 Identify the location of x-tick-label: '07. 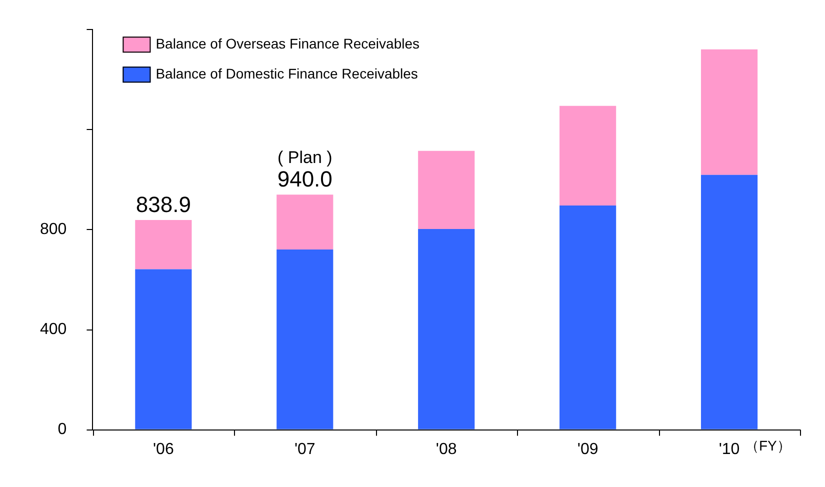
(305, 449).